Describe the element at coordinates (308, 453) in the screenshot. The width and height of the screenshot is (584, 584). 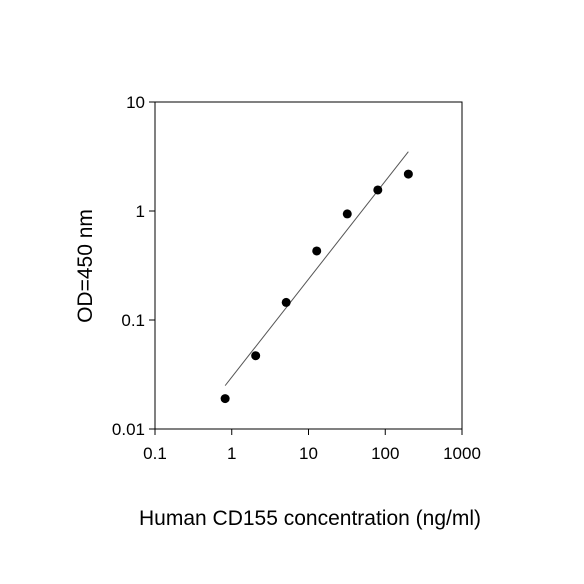
I see `x-tick-label: 10` at that location.